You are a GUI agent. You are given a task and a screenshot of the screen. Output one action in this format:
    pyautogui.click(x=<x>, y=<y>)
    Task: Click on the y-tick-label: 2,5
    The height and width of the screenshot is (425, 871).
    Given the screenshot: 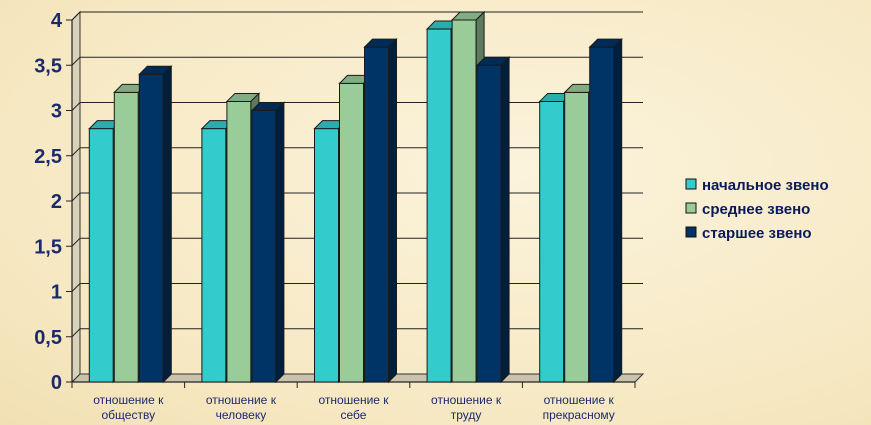 What is the action you would take?
    pyautogui.click(x=48, y=157)
    